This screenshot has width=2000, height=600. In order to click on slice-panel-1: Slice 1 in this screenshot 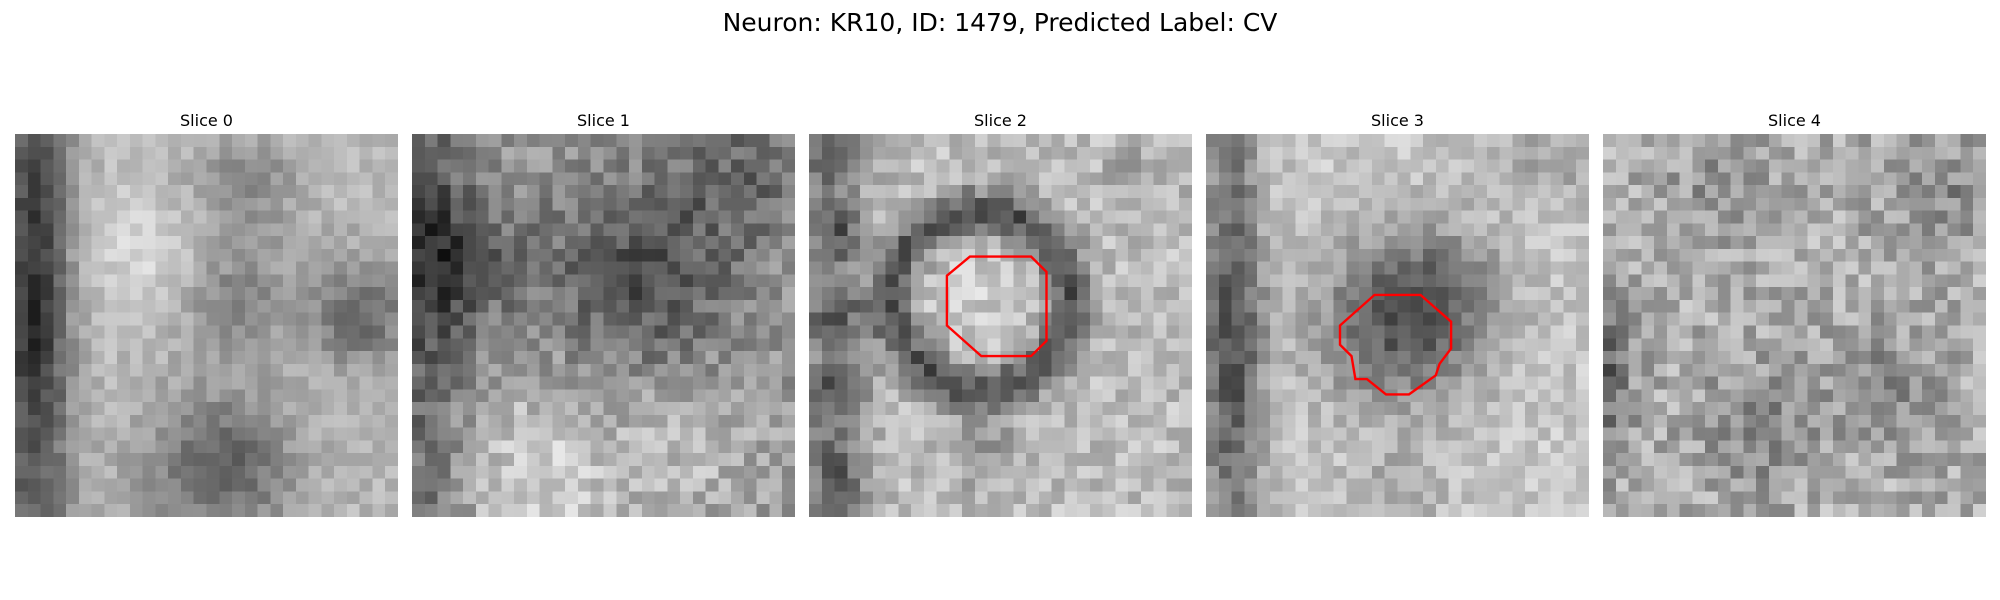, I will do `click(603, 312)`.